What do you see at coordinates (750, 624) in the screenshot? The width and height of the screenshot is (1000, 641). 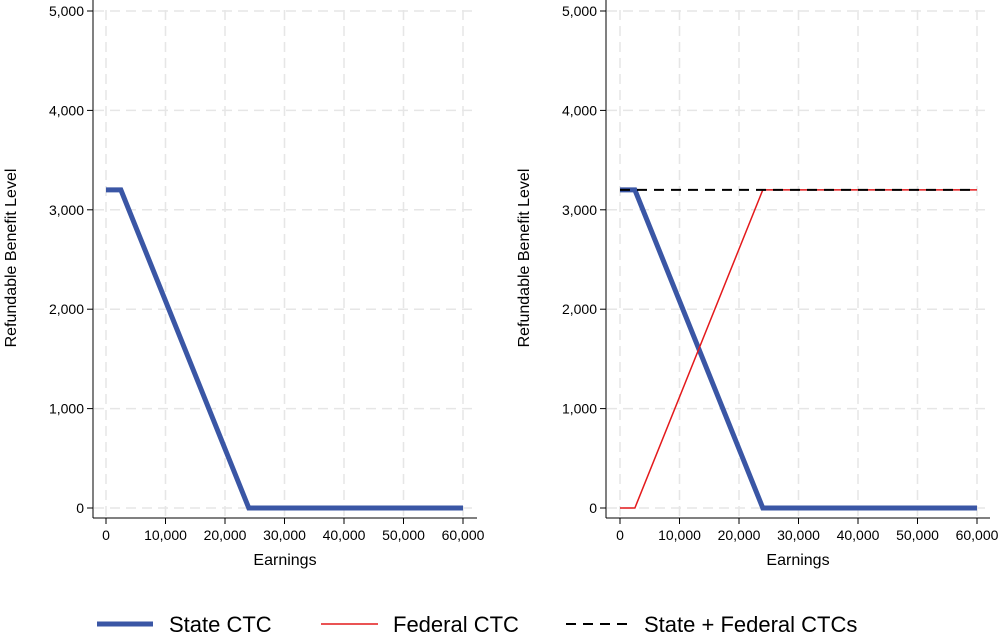 I see `legend-label-state-federal-ctcs: State + Federal CTCs` at bounding box center [750, 624].